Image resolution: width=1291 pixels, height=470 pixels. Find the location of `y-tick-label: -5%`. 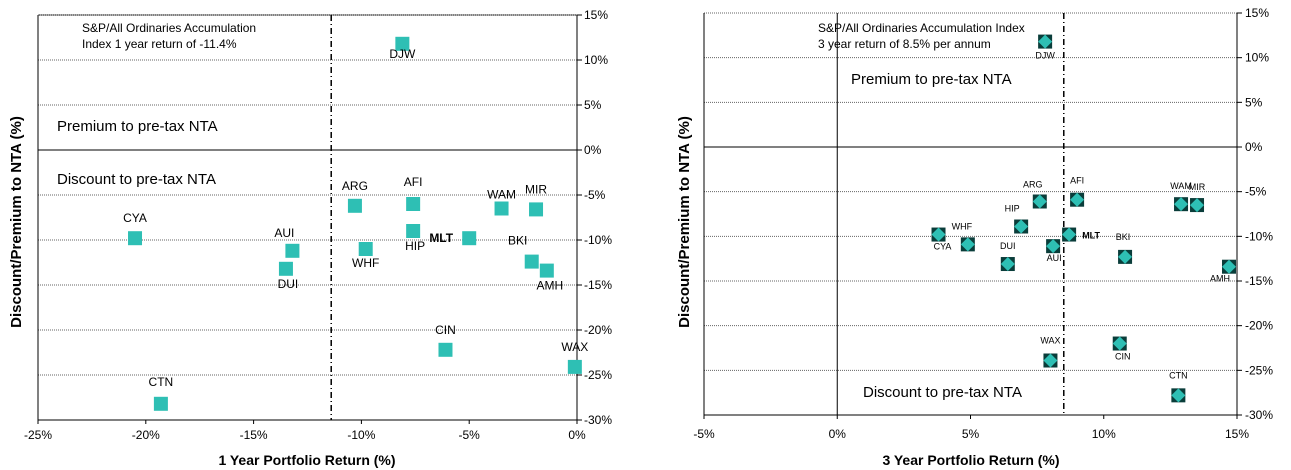

y-tick-label: -5% is located at coordinates (1256, 192).